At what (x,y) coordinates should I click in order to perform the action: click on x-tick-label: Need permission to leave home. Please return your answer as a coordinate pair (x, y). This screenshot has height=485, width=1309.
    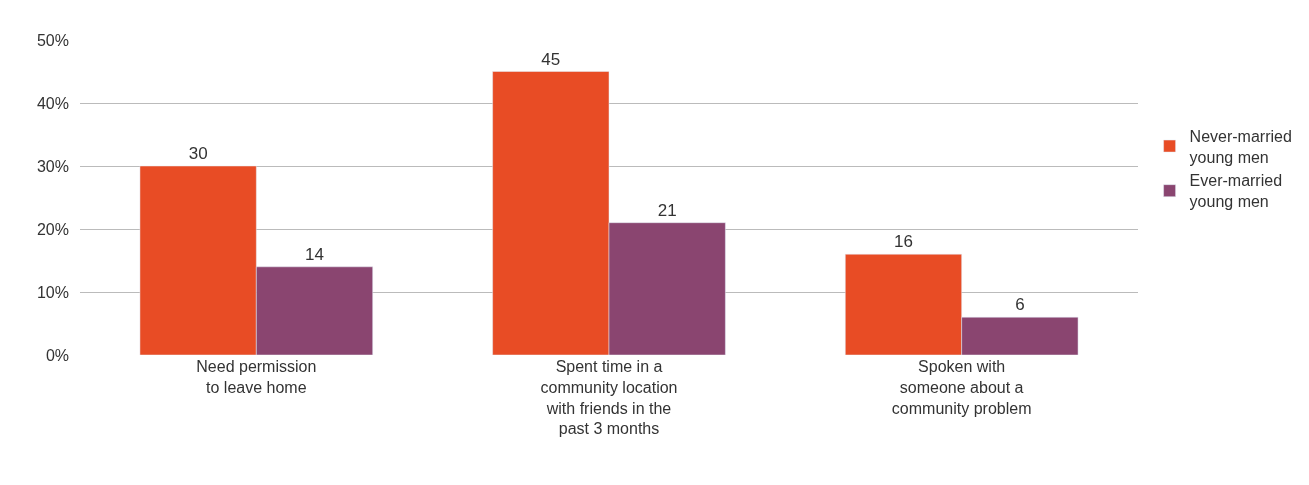
    Looking at the image, I should click on (256, 377).